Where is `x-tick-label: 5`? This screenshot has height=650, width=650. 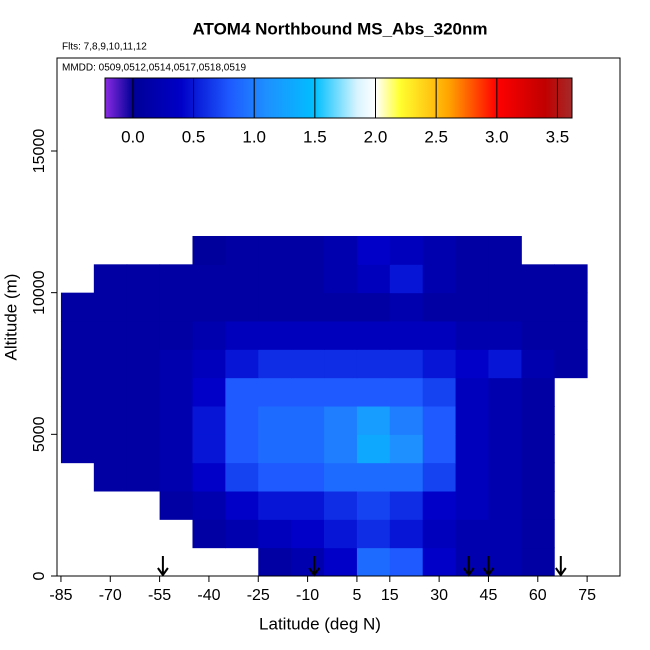
x-tick-label: 5 is located at coordinates (356, 595).